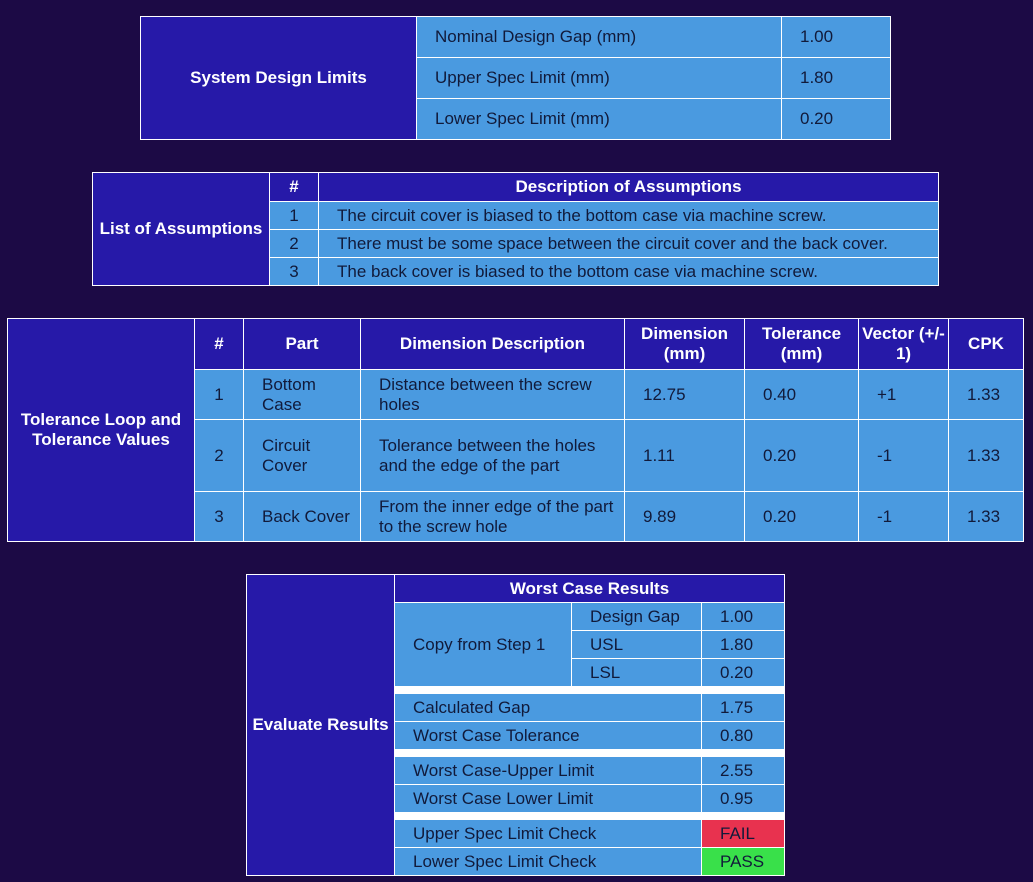 Image resolution: width=1033 pixels, height=882 pixels. I want to click on tolerance-vec-header: Vector (+/- 1), so click(903, 344).